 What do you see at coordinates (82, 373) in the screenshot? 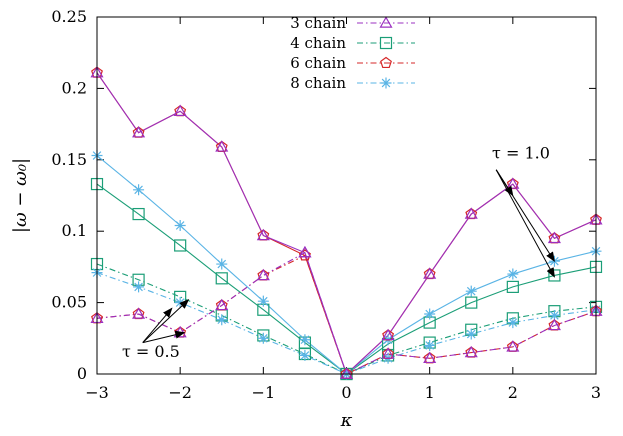
I see `y-tick-label: 0` at bounding box center [82, 373].